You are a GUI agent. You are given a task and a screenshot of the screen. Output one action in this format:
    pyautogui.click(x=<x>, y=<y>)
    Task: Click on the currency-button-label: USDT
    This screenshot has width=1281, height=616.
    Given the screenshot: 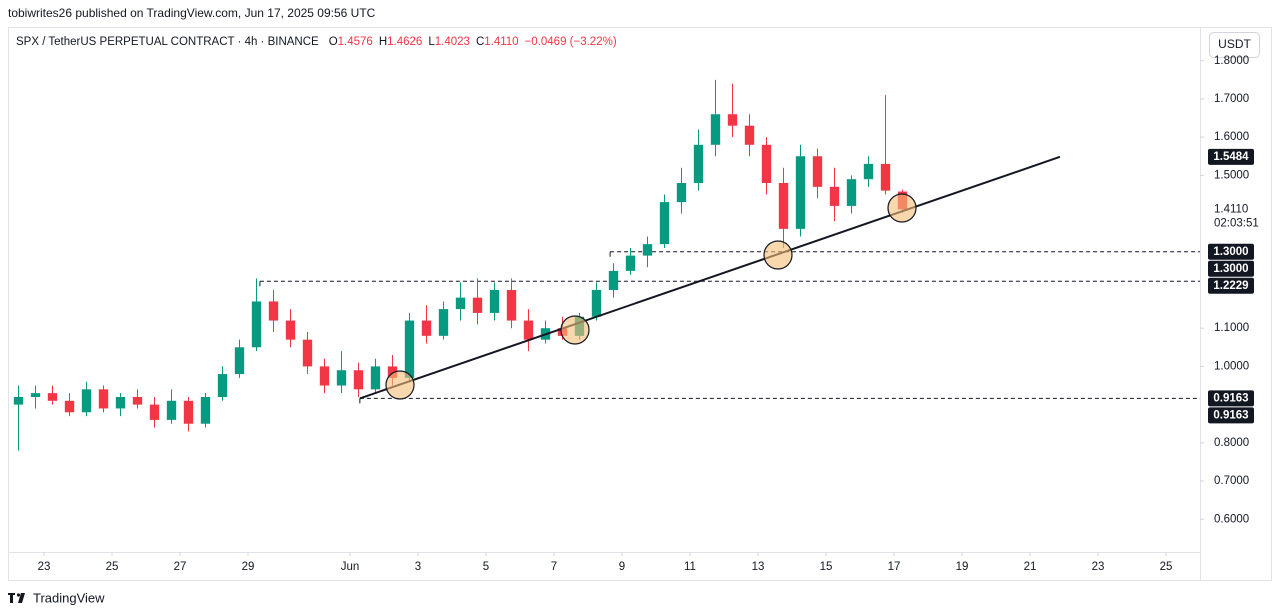 What is the action you would take?
    pyautogui.click(x=1234, y=44)
    